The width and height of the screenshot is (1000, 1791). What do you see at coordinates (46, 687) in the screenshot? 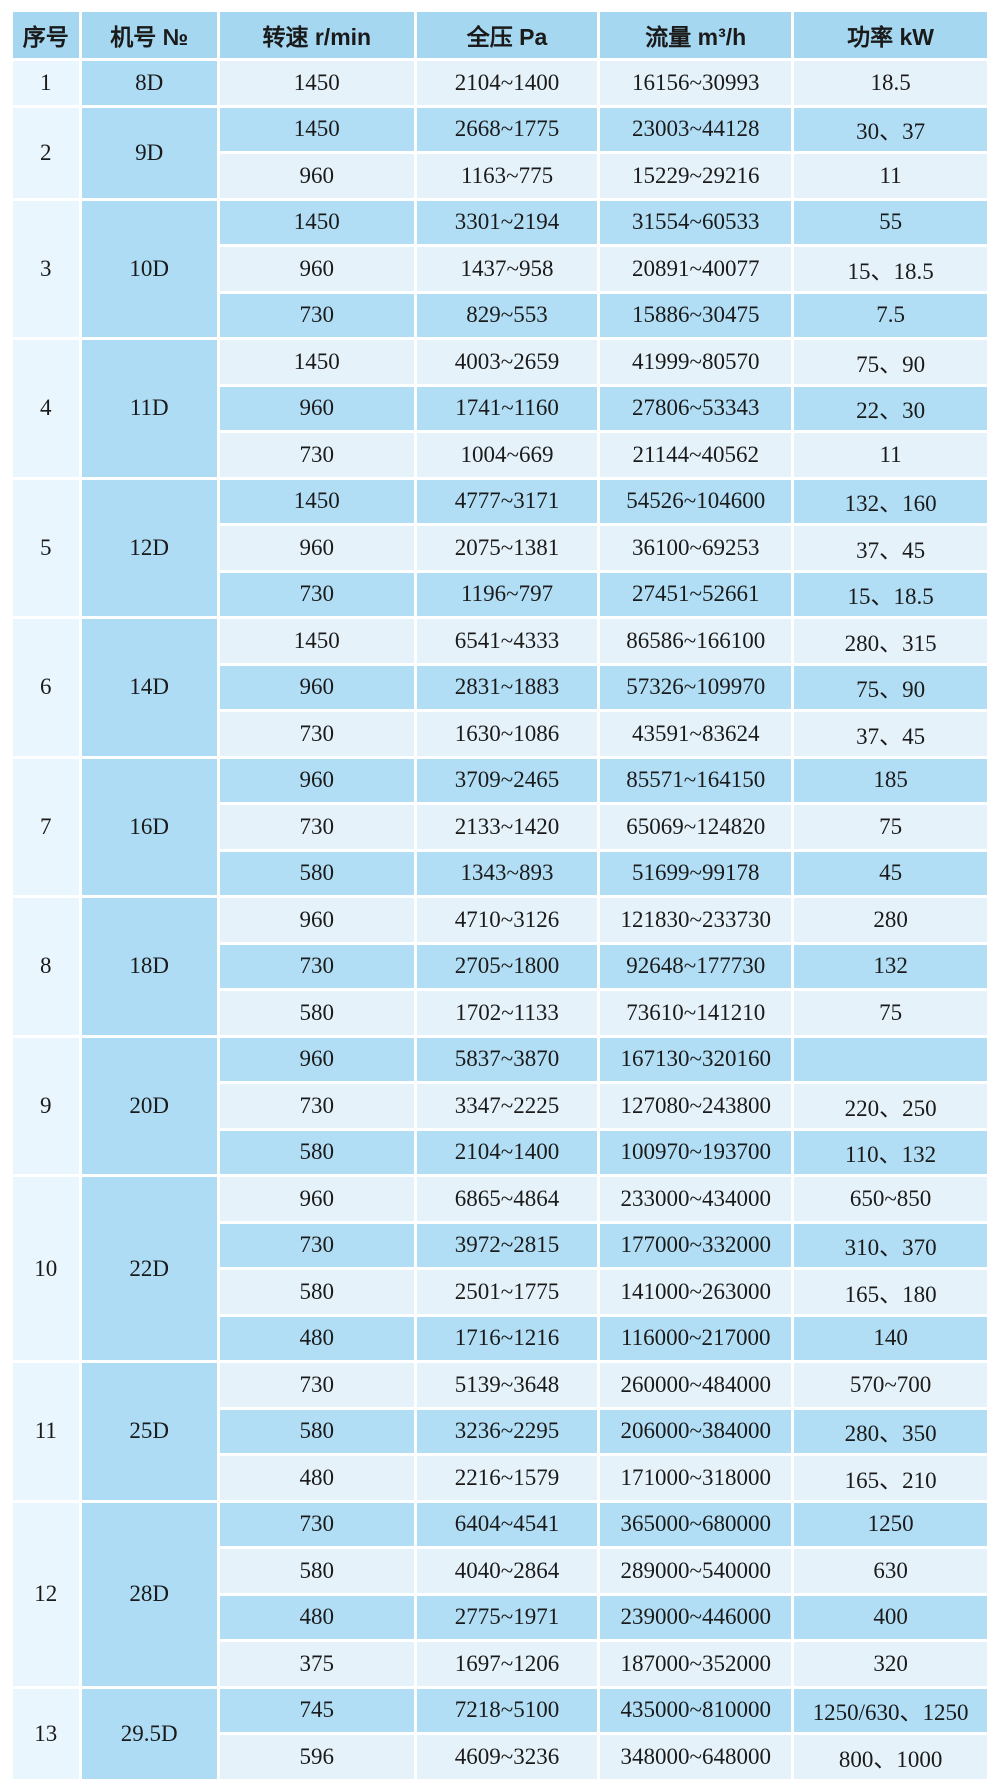
I see `serial-number-cell: 6` at bounding box center [46, 687].